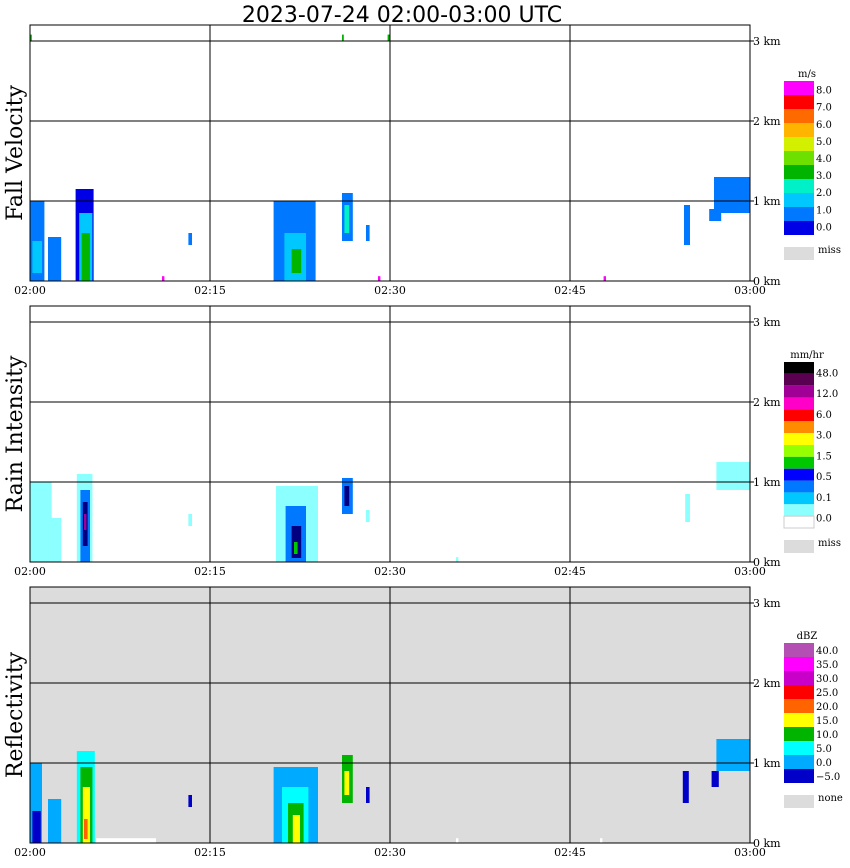  I want to click on colorbar-label: 10.0, so click(827, 735).